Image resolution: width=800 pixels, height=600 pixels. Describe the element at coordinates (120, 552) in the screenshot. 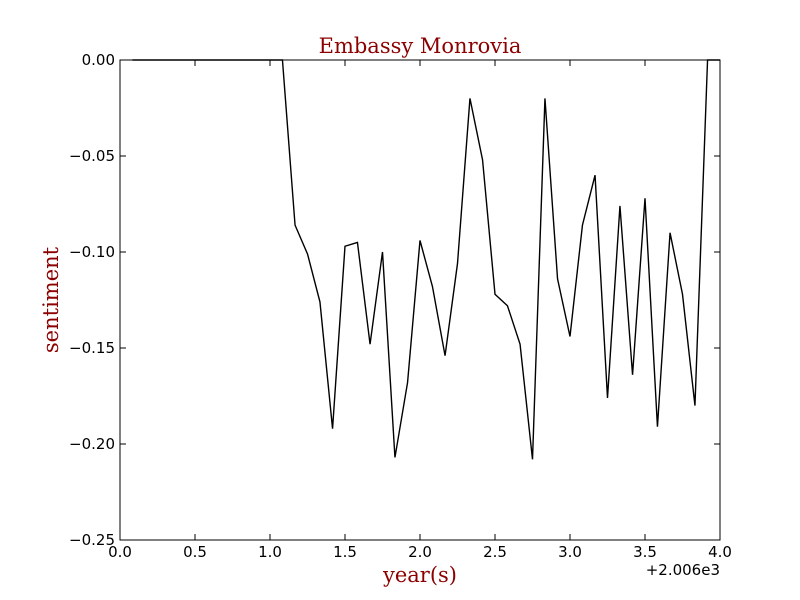

I see `x-tick-label: 0.0` at that location.